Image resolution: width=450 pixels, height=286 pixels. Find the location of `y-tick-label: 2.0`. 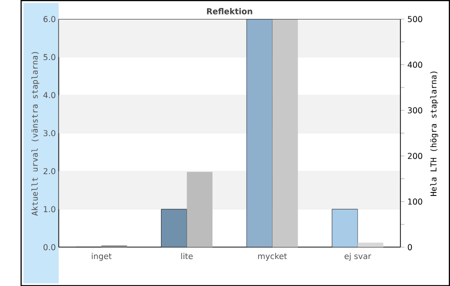

y-tick-label: 2.0 is located at coordinates (50, 171).